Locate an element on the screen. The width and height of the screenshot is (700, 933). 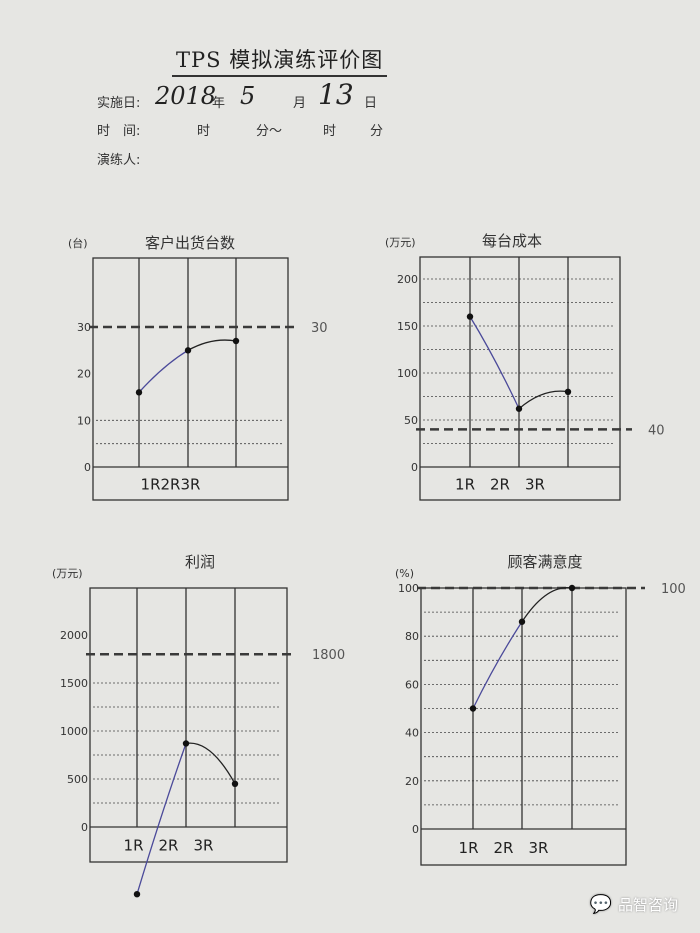
y-axis-unit: (台) is located at coordinates (78, 243).